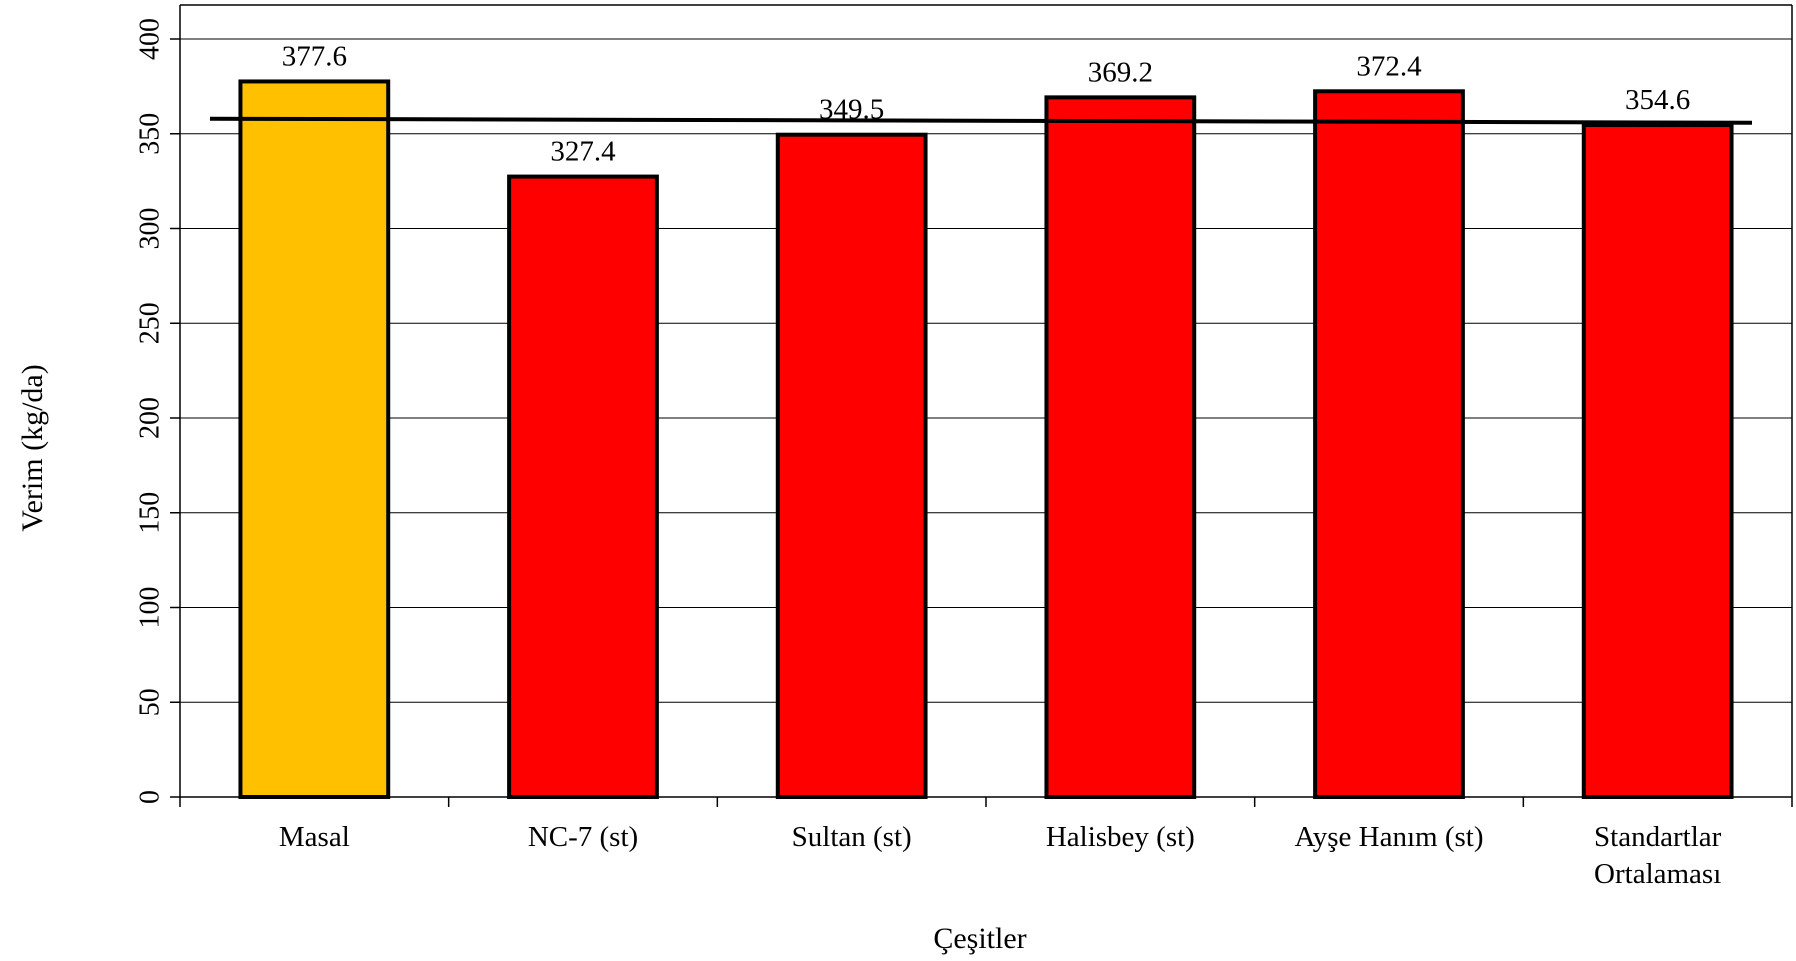  What do you see at coordinates (1120, 72) in the screenshot?
I see `data-label: 369.2` at bounding box center [1120, 72].